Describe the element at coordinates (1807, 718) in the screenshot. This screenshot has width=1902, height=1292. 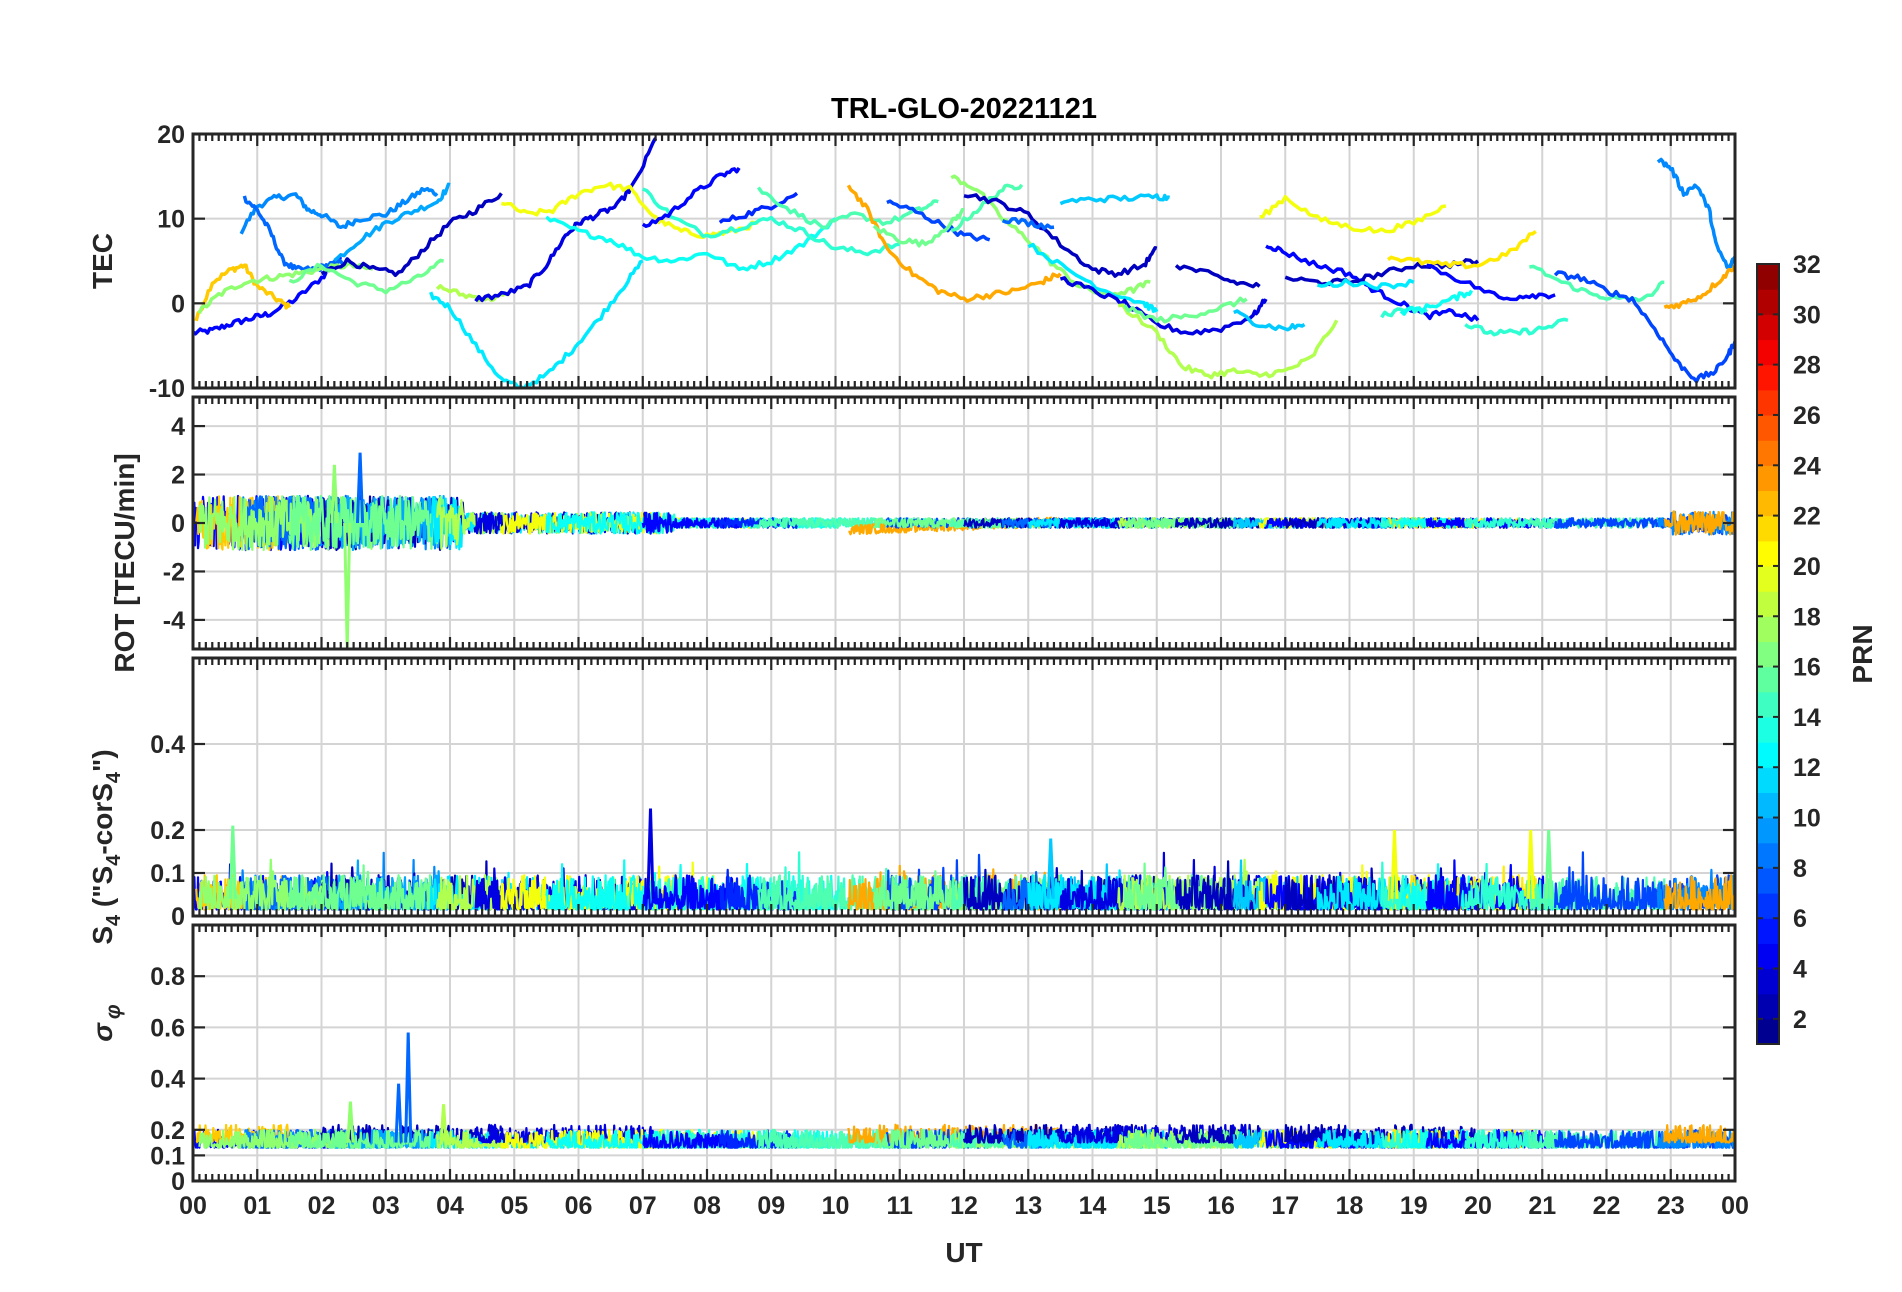
I see `colorbar-tick-label: 14` at that location.